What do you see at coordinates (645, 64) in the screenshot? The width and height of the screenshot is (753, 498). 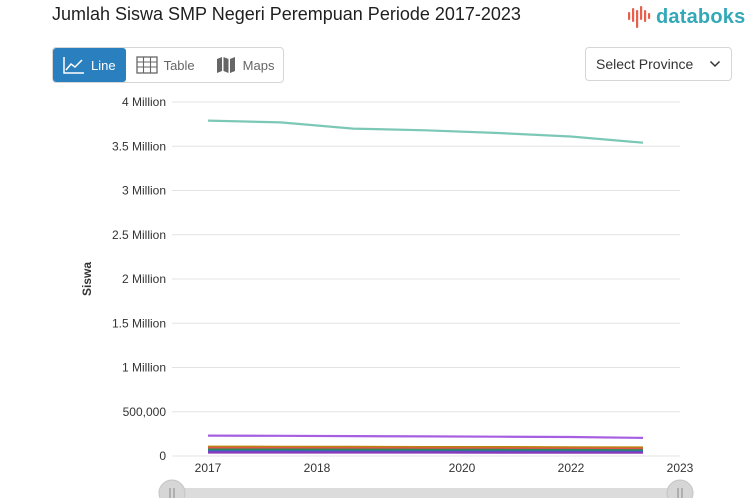 I see `province-select-label: Select Province` at bounding box center [645, 64].